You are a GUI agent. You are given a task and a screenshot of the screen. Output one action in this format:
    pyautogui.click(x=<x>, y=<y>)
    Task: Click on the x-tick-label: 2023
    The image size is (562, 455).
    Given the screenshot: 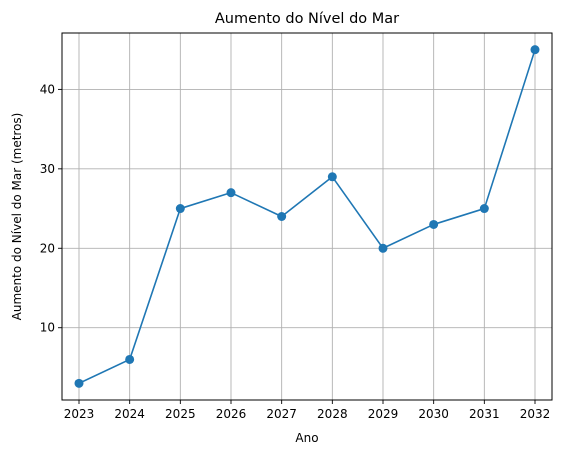 What is the action you would take?
    pyautogui.click(x=79, y=414)
    